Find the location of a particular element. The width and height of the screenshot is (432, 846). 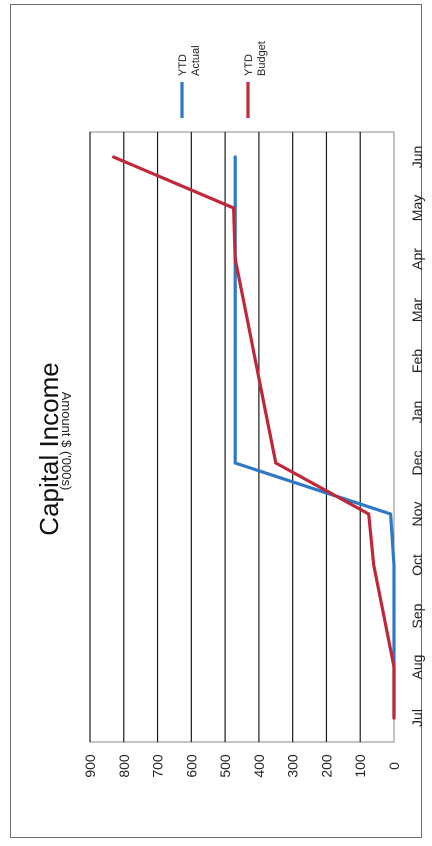

y-axis-label: Amount $ ('000s) is located at coordinates (66, 441).